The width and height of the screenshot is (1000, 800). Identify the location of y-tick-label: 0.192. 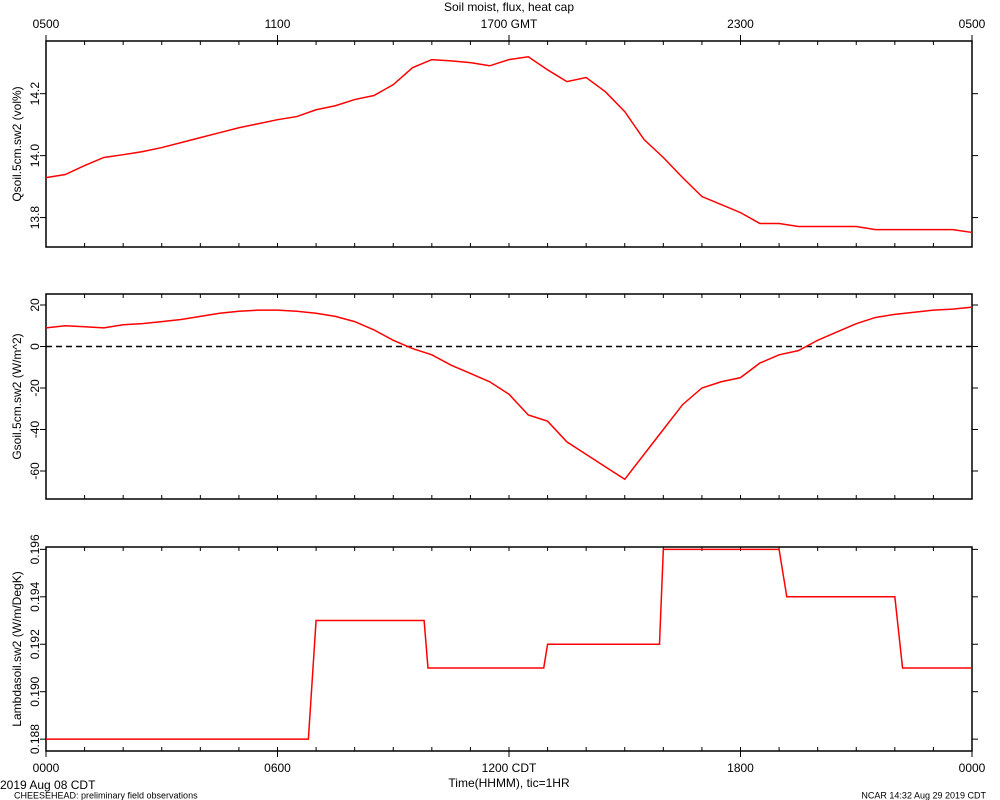
(35, 644).